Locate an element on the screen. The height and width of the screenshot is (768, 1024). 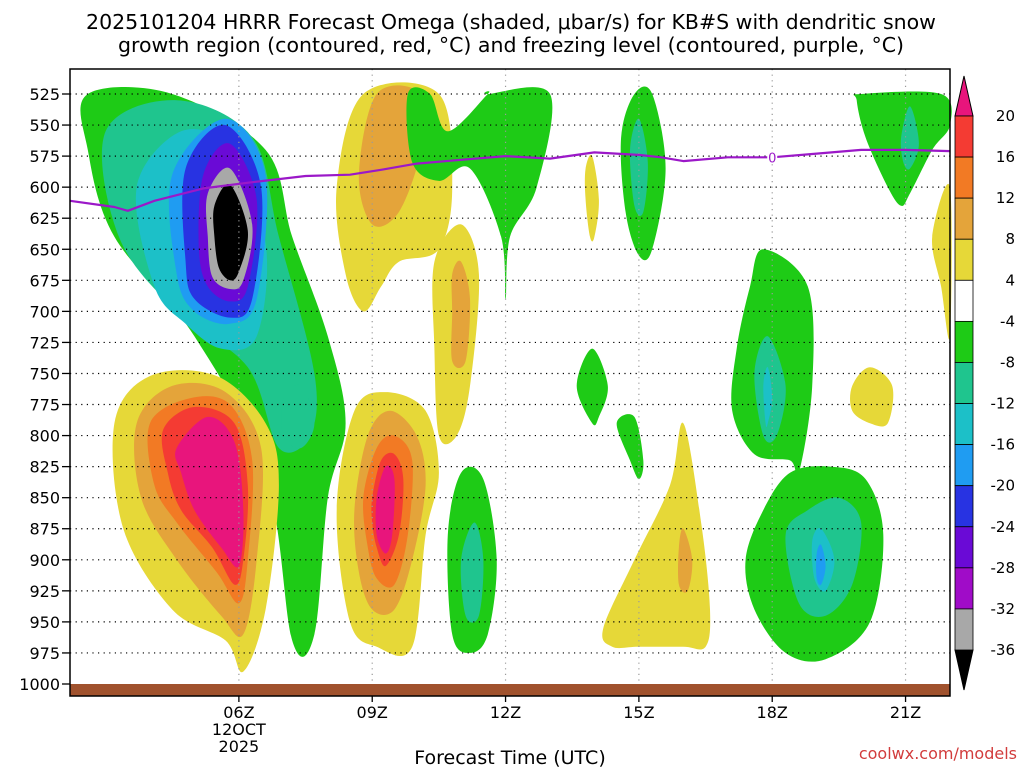
omega-region-19z-green is located at coordinates (814, 564).